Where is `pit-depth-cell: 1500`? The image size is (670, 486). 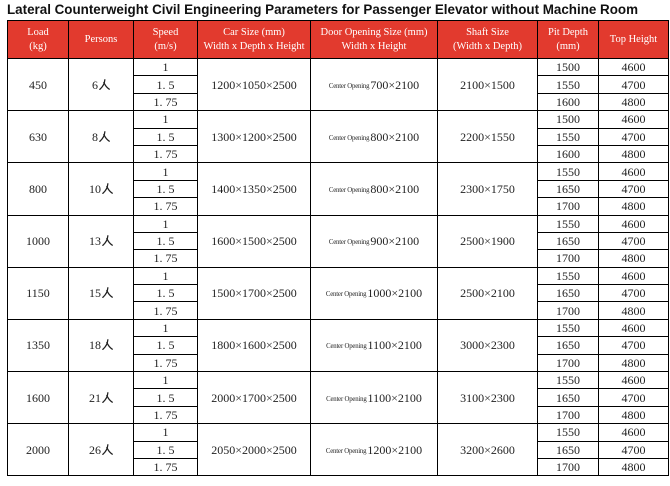 pit-depth-cell: 1500 is located at coordinates (568, 67).